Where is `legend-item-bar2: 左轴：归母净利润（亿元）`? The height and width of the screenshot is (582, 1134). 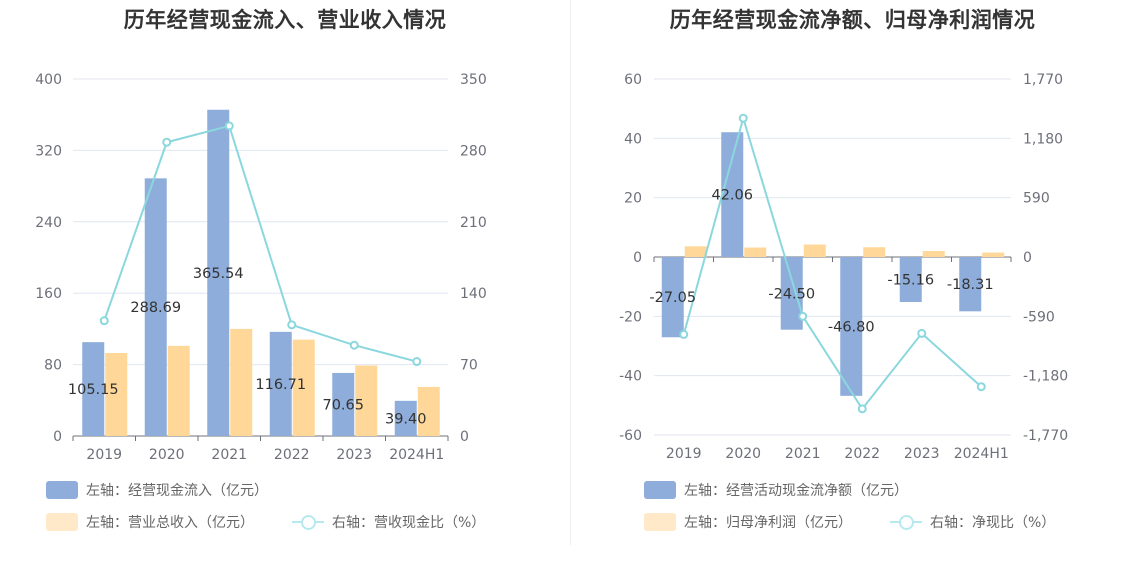 legend-item-bar2: 左轴：归母净利润（亿元） is located at coordinates (748, 522).